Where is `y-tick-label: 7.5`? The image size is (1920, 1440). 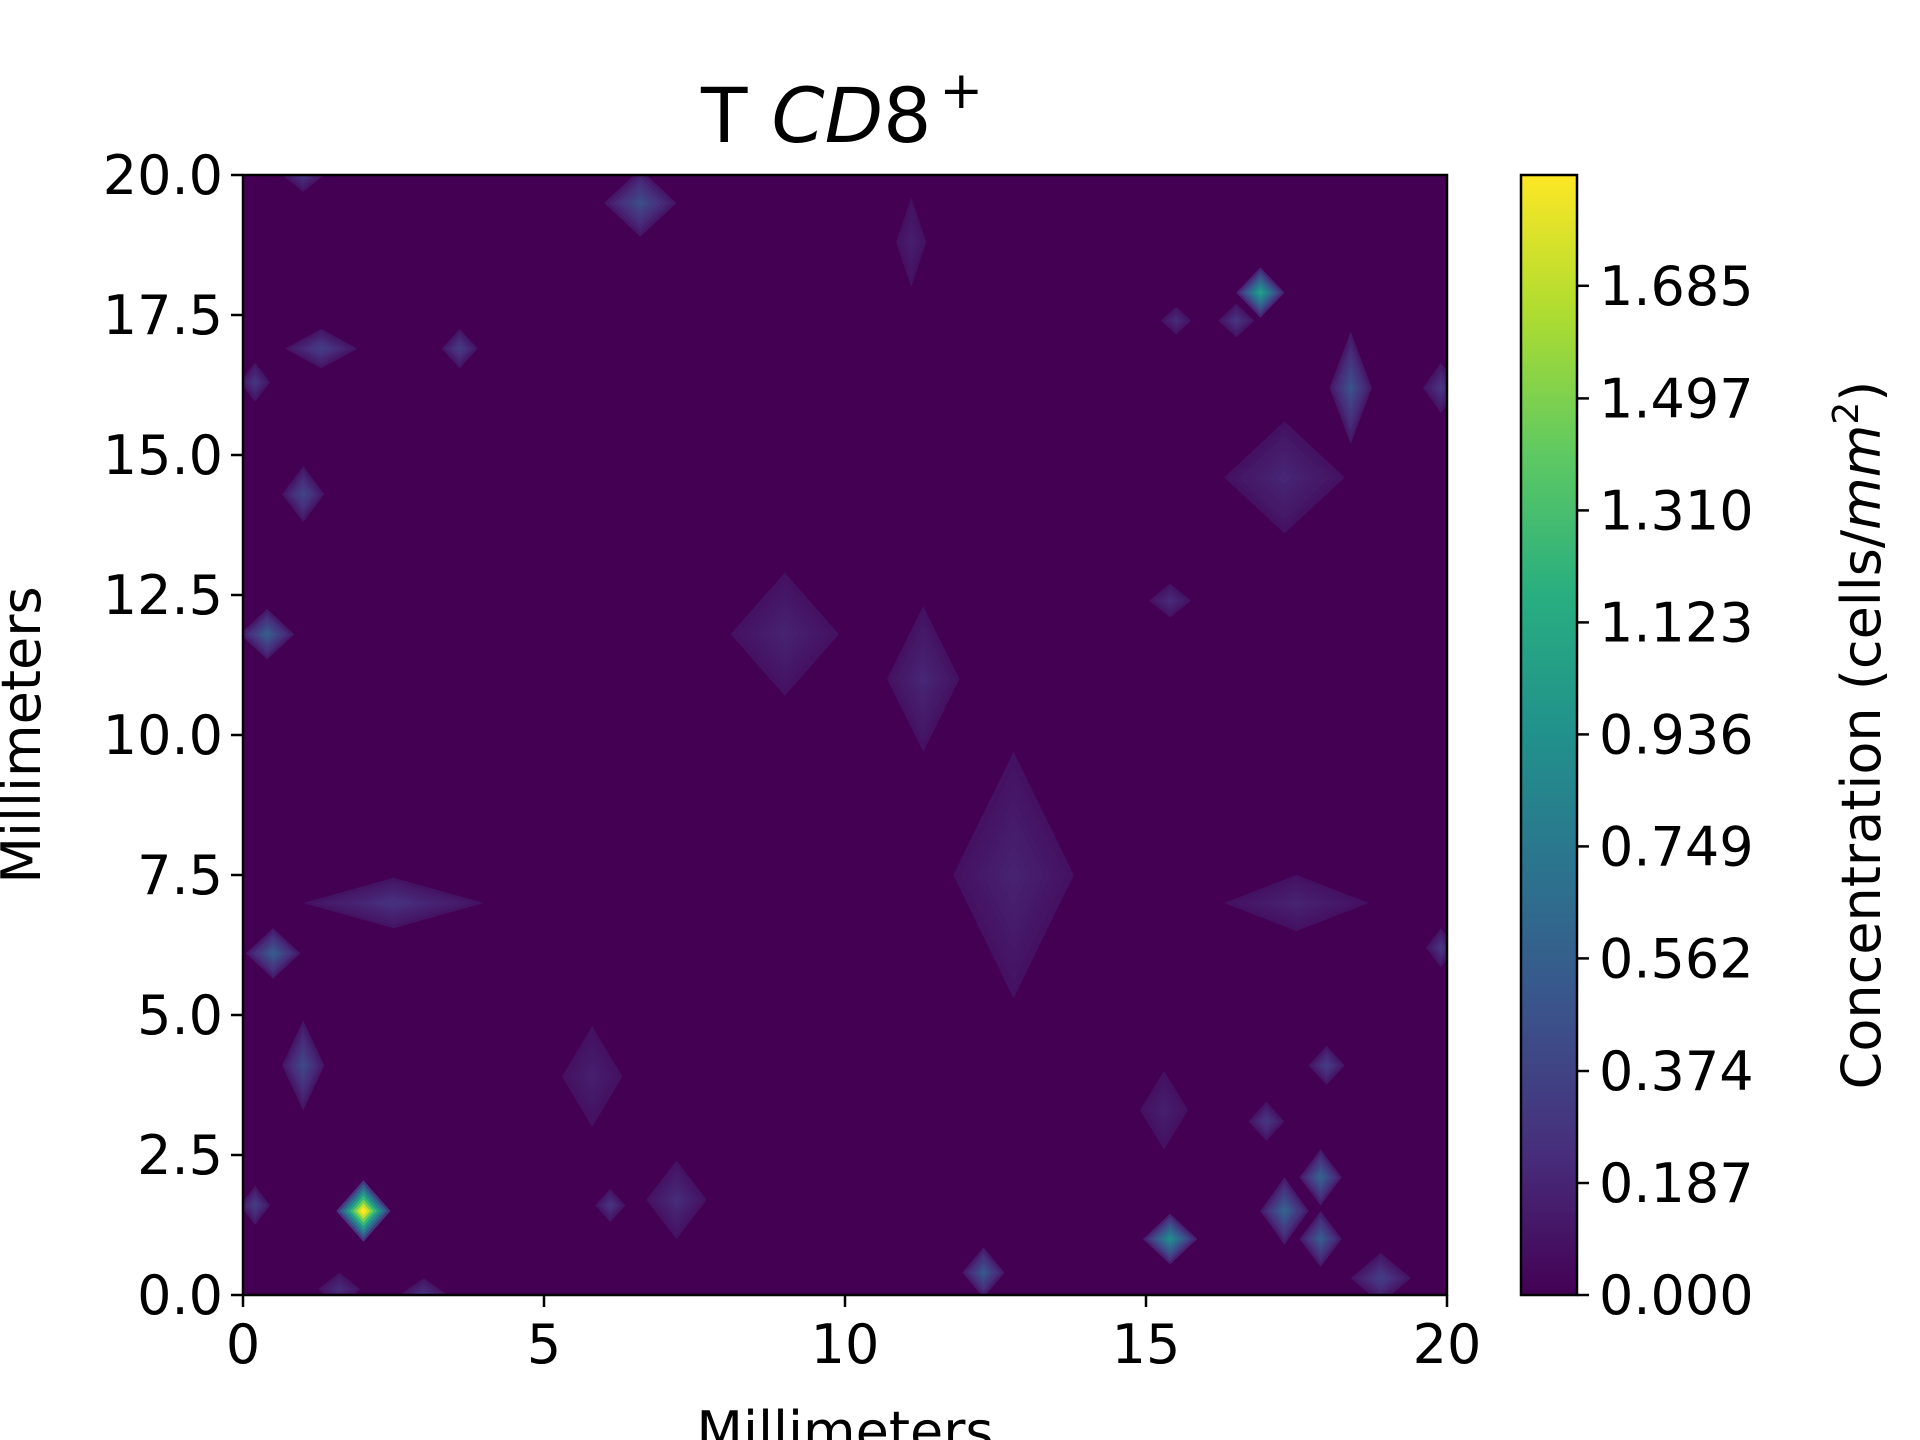
y-tick-label: 7.5 is located at coordinates (180, 875).